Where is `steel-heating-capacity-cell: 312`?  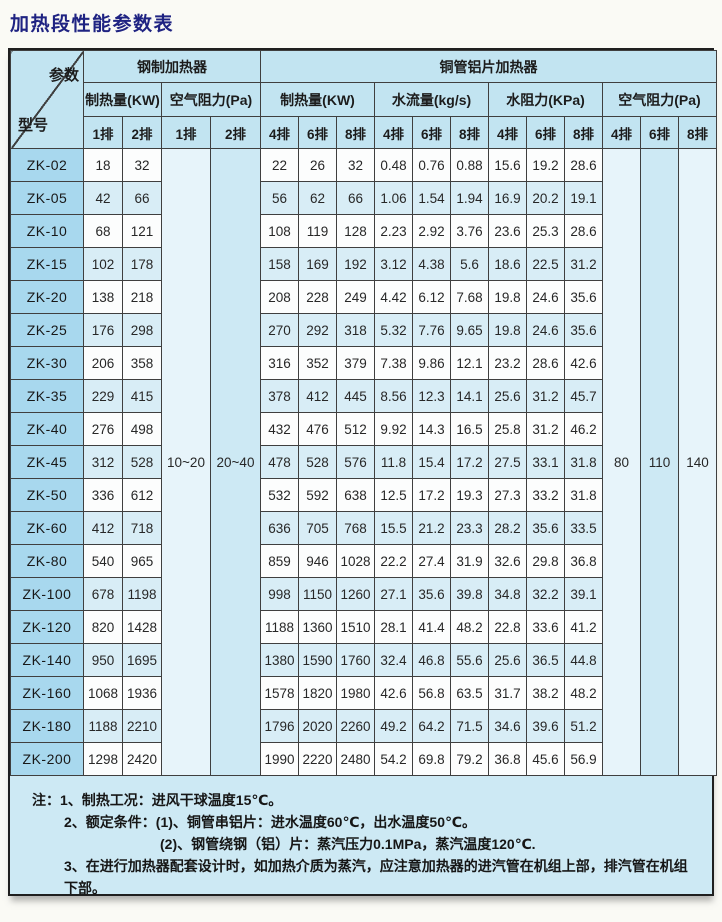
steel-heating-capacity-cell: 312 is located at coordinates (103, 462).